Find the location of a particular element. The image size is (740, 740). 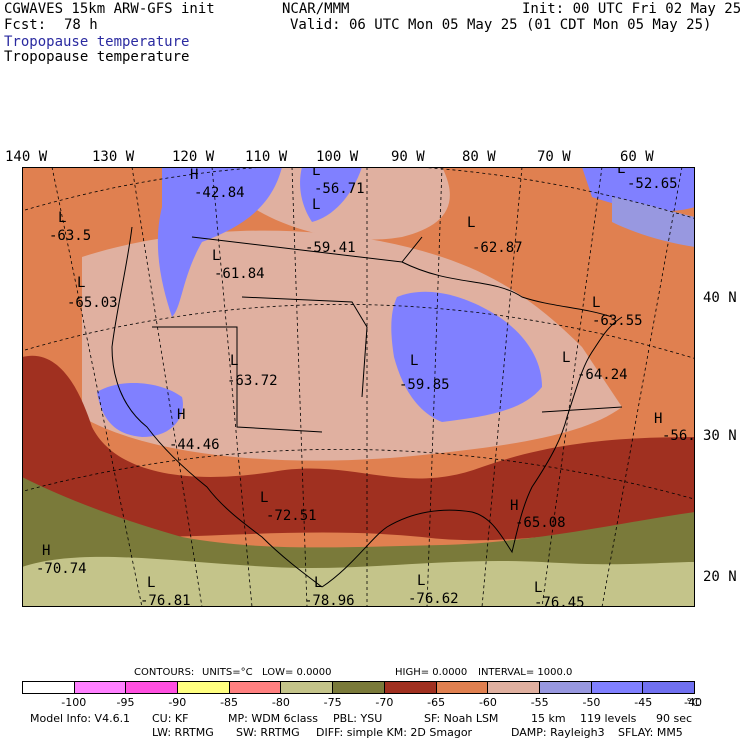

time-step: 90 sec is located at coordinates (674, 718).